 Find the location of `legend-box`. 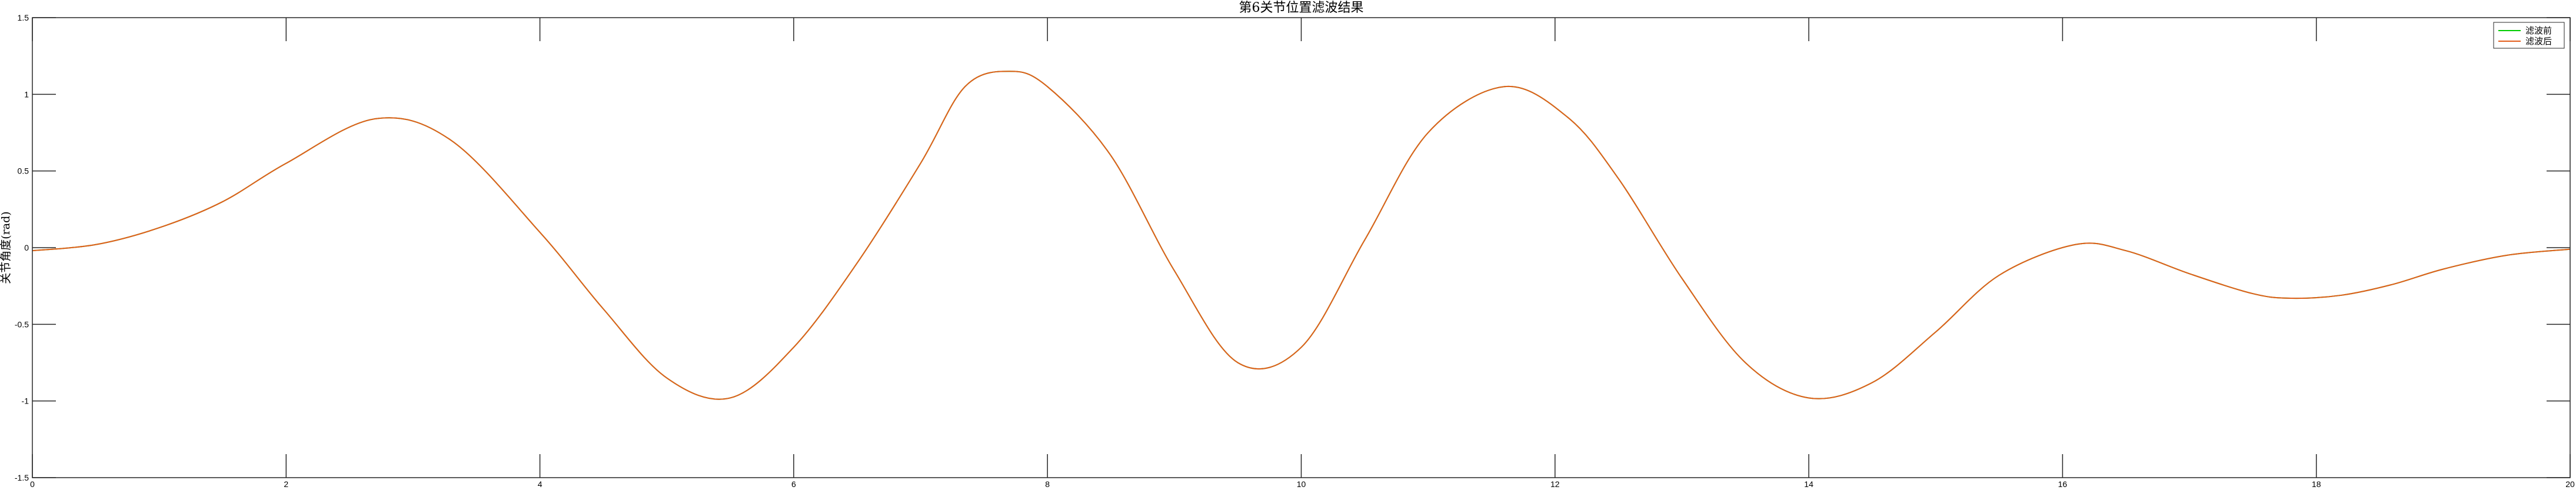

legend-box is located at coordinates (2529, 35).